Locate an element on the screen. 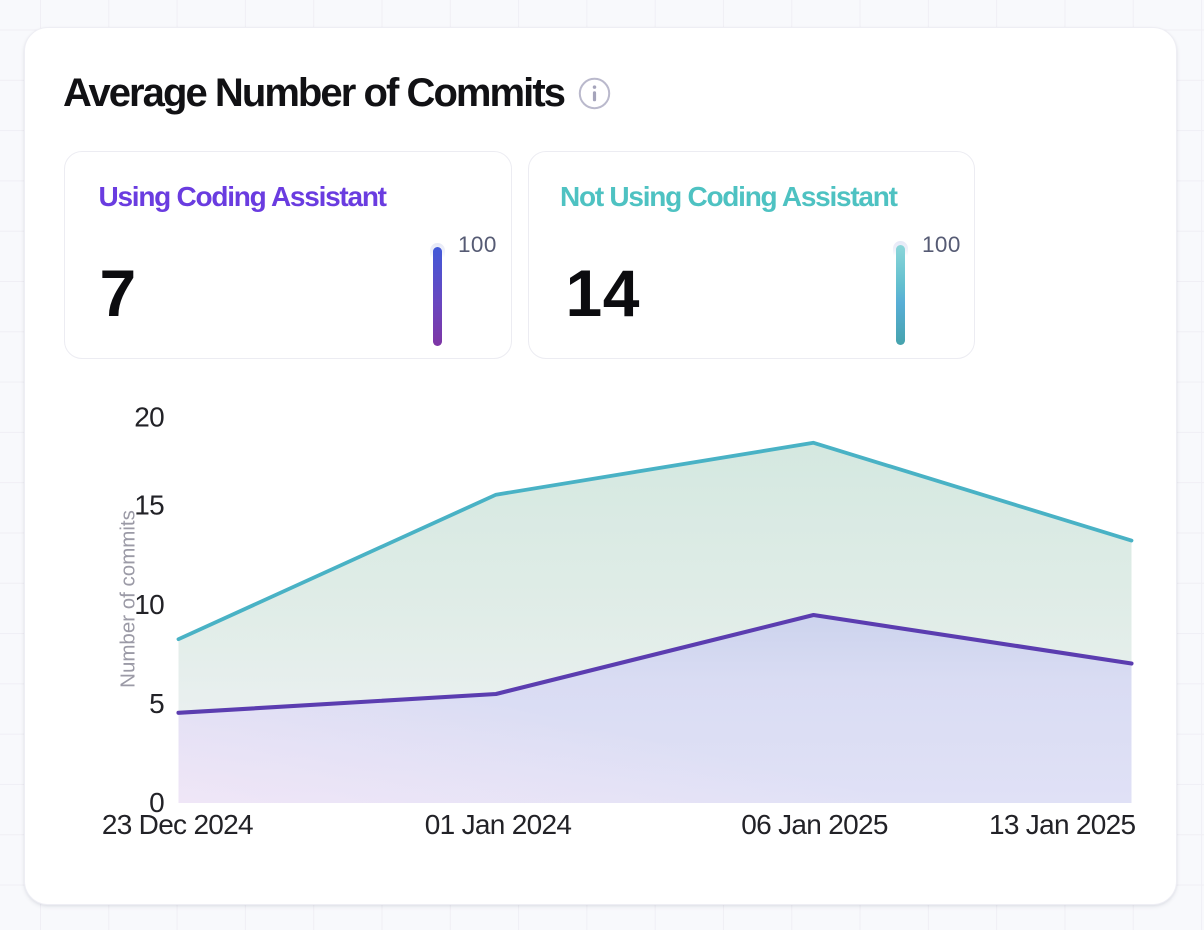  svg-text: 01 Jan 2024 is located at coordinates (498, 824).